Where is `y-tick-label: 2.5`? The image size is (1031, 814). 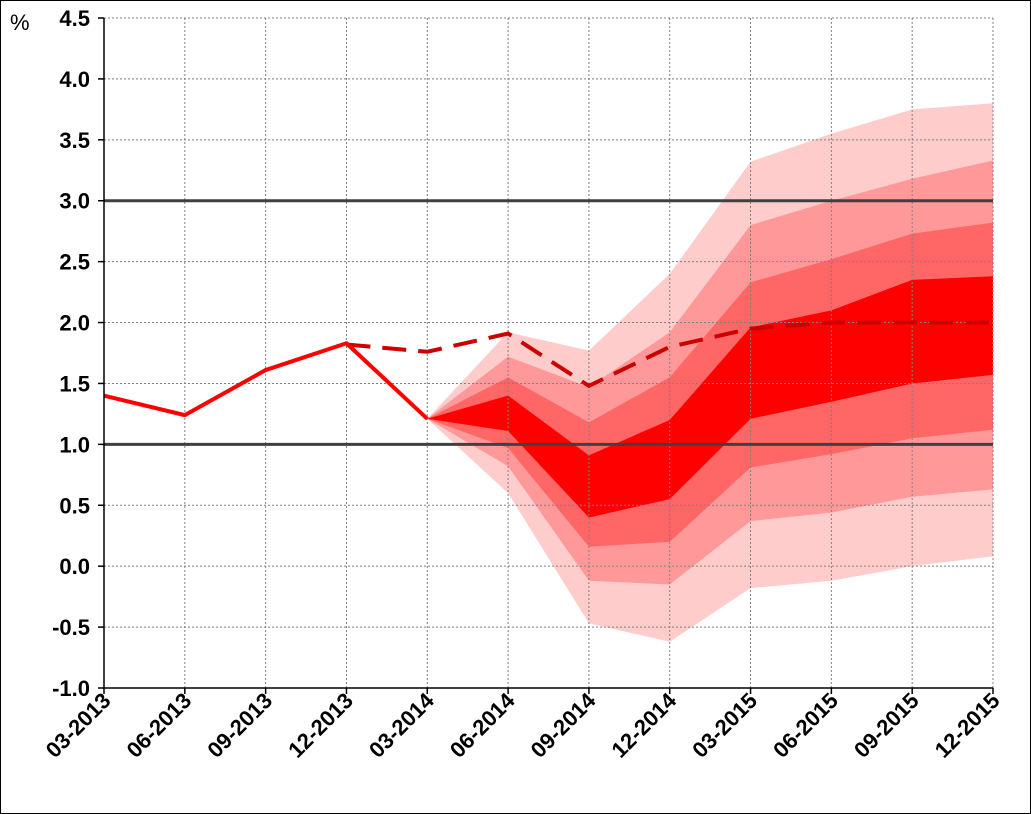 y-tick-label: 2.5 is located at coordinates (74, 262).